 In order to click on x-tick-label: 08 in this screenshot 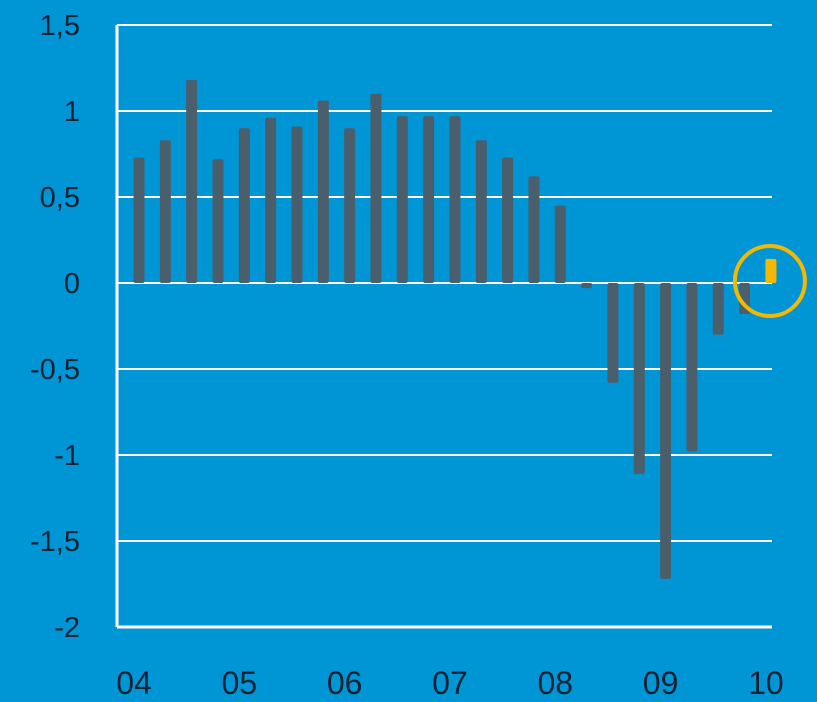, I will do `click(555, 683)`.